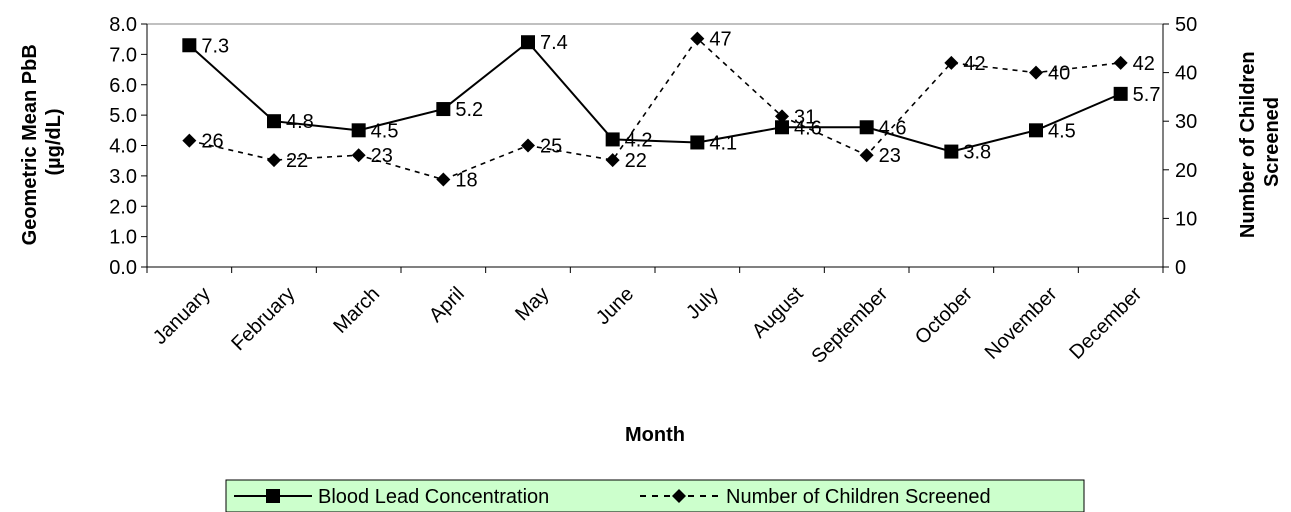 The height and width of the screenshot is (512, 1291). I want to click on left-tick-label: 2.0, so click(123, 207).